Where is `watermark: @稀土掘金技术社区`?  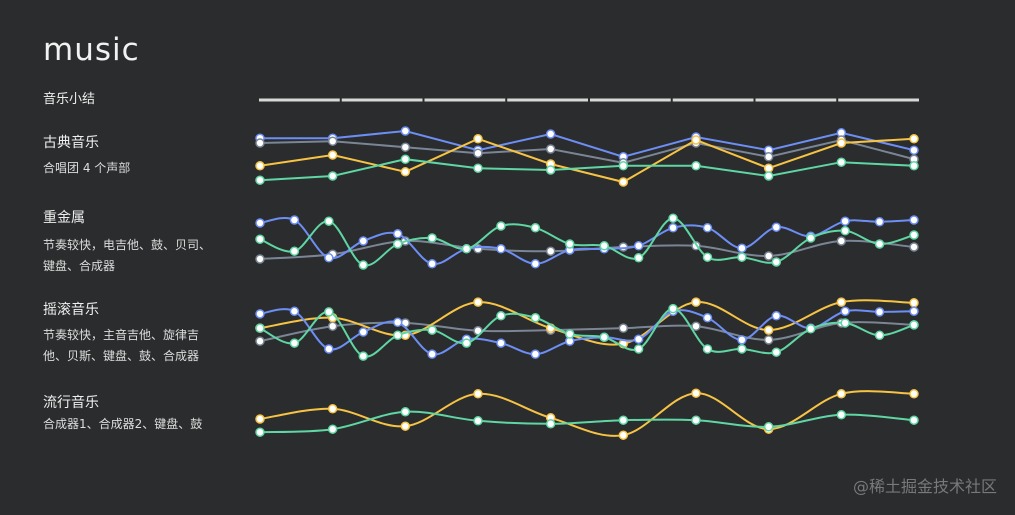
watermark: @稀土掘金技术社区 is located at coordinates (924, 486).